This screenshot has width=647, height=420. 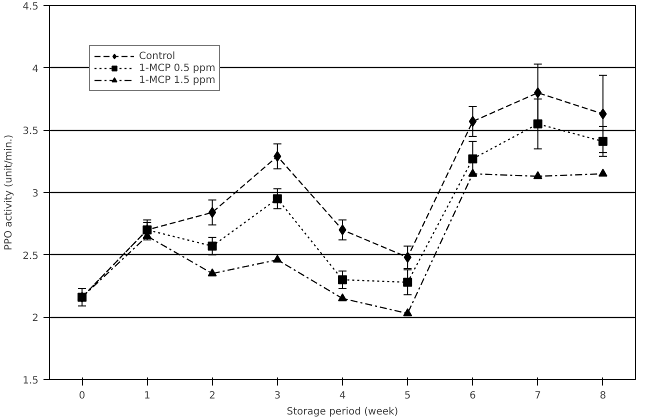 What do you see at coordinates (177, 80) in the screenshot?
I see `legend-label: 1-MCP 1.5 ppm` at bounding box center [177, 80].